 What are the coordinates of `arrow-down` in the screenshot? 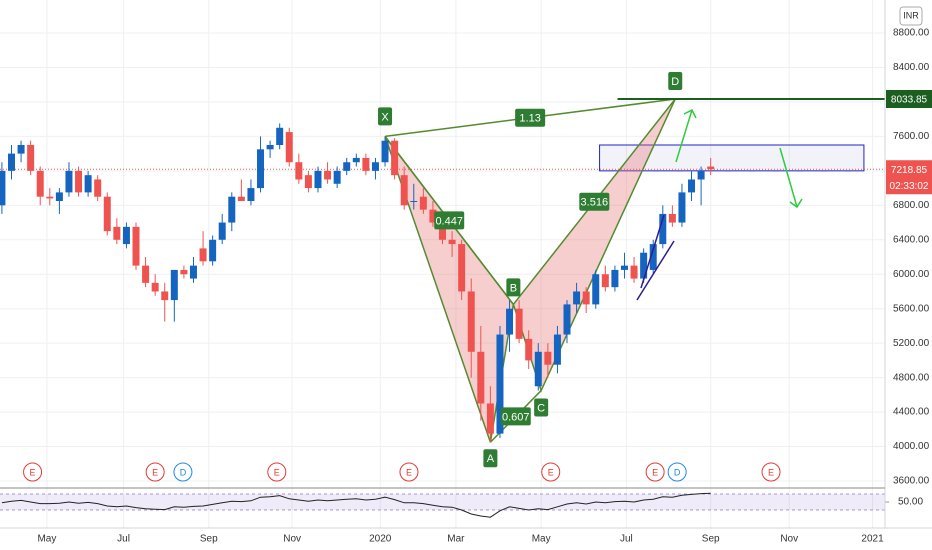 It's located at (791, 178).